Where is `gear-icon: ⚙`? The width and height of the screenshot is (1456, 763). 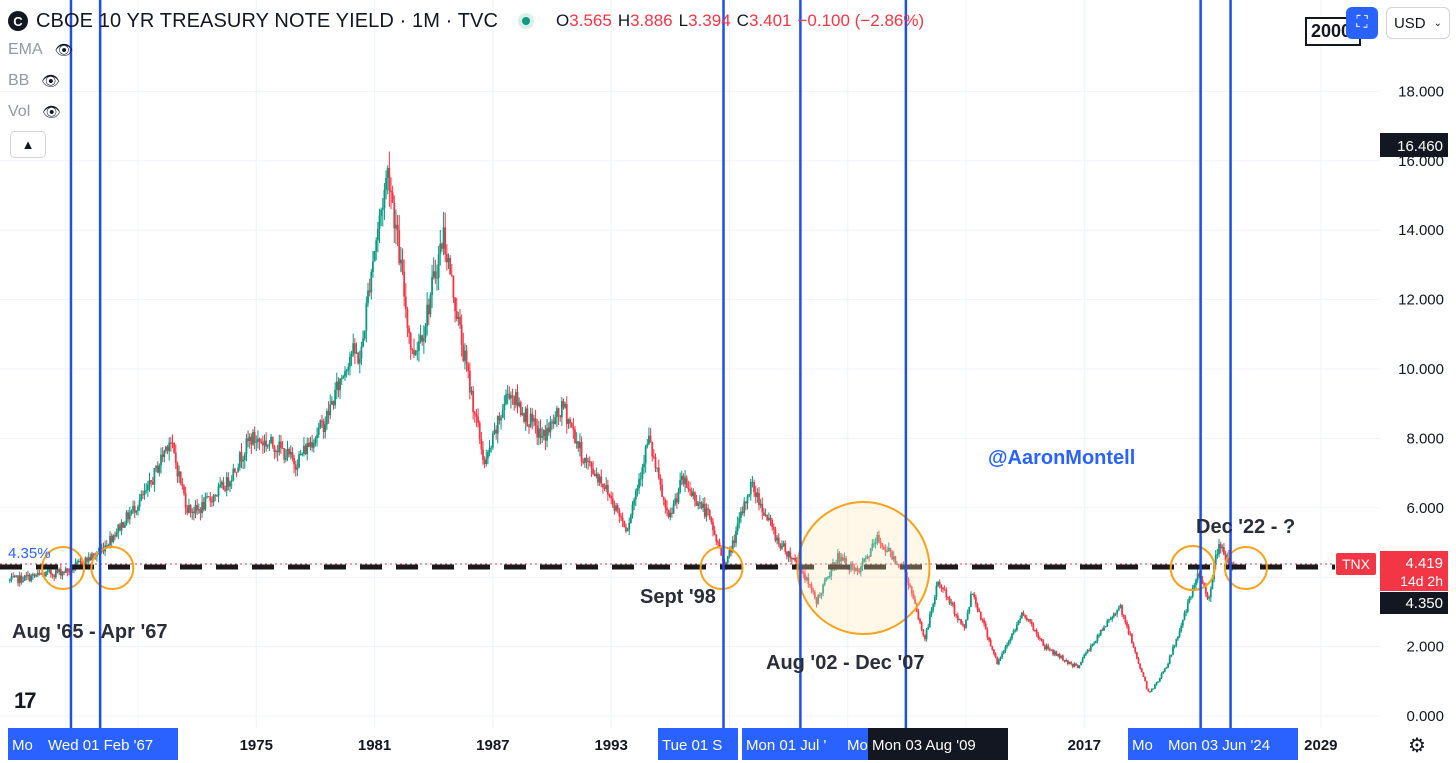 gear-icon: ⚙ is located at coordinates (1417, 746).